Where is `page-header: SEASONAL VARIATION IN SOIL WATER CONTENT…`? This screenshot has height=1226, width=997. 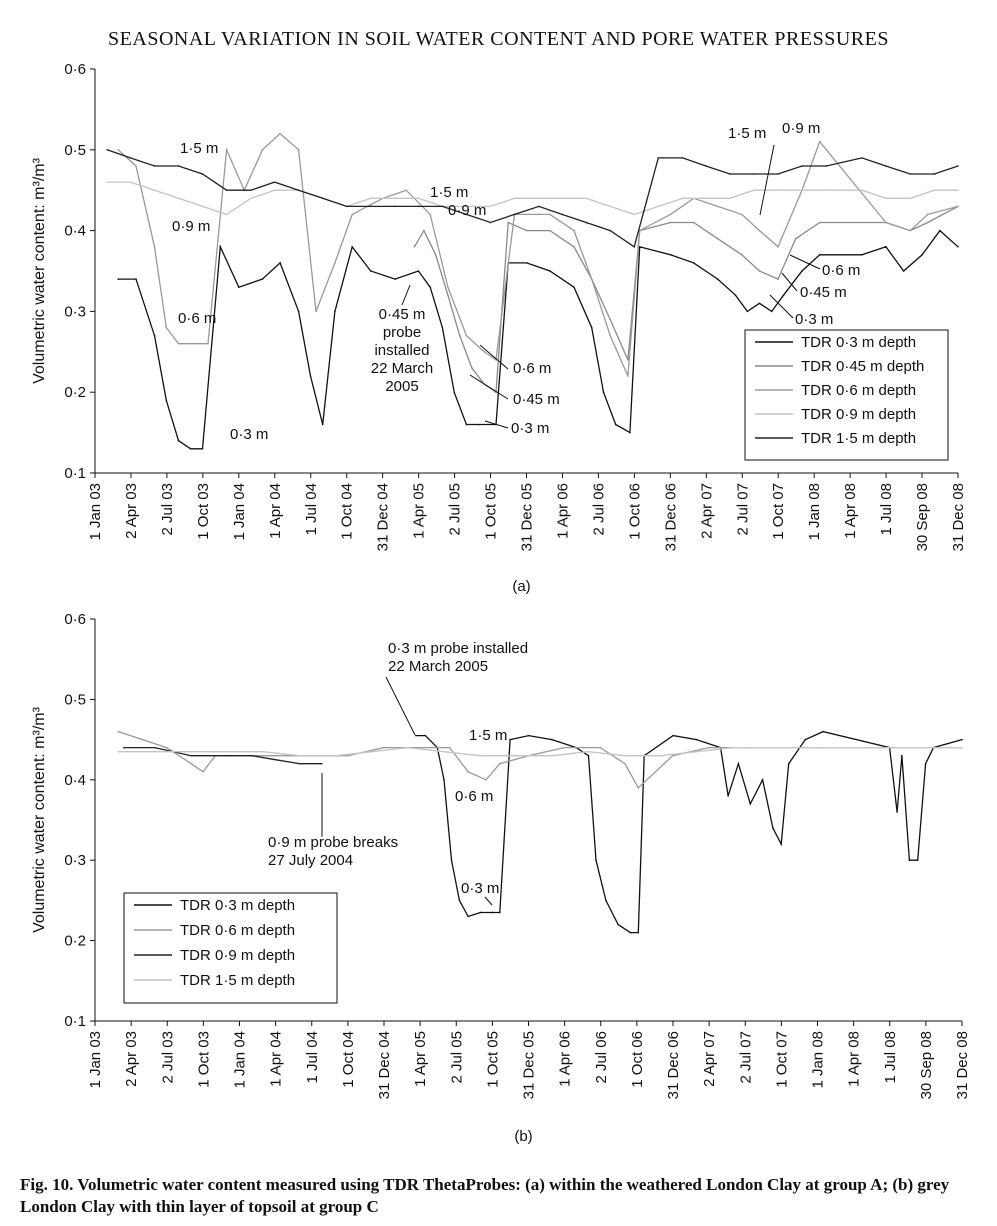
page-header: SEASONAL VARIATION IN SOIL WATER CONTENT… is located at coordinates (498, 39).